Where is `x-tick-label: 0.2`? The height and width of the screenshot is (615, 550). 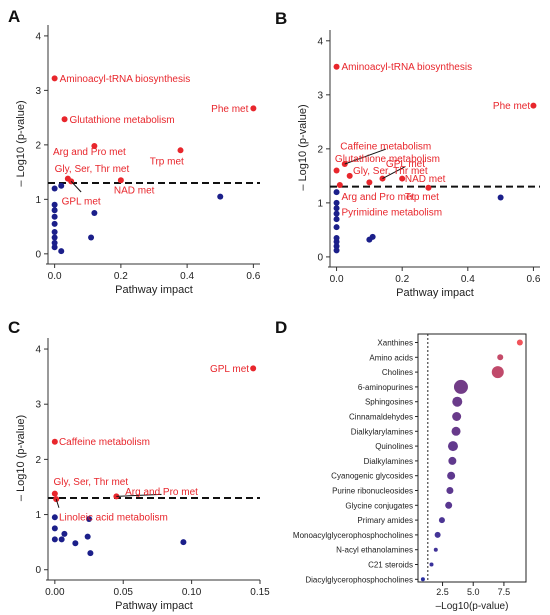
x-tick-label: 0.2 is located at coordinates (121, 276).